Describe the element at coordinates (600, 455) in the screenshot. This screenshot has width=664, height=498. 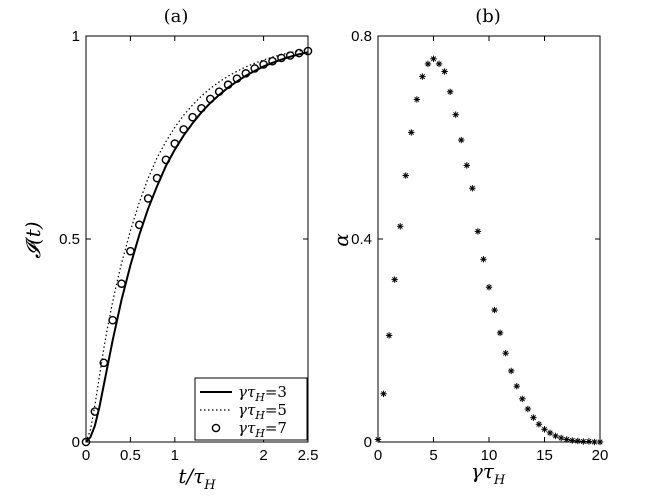
I see `panel-b-xtick-label: 20` at that location.